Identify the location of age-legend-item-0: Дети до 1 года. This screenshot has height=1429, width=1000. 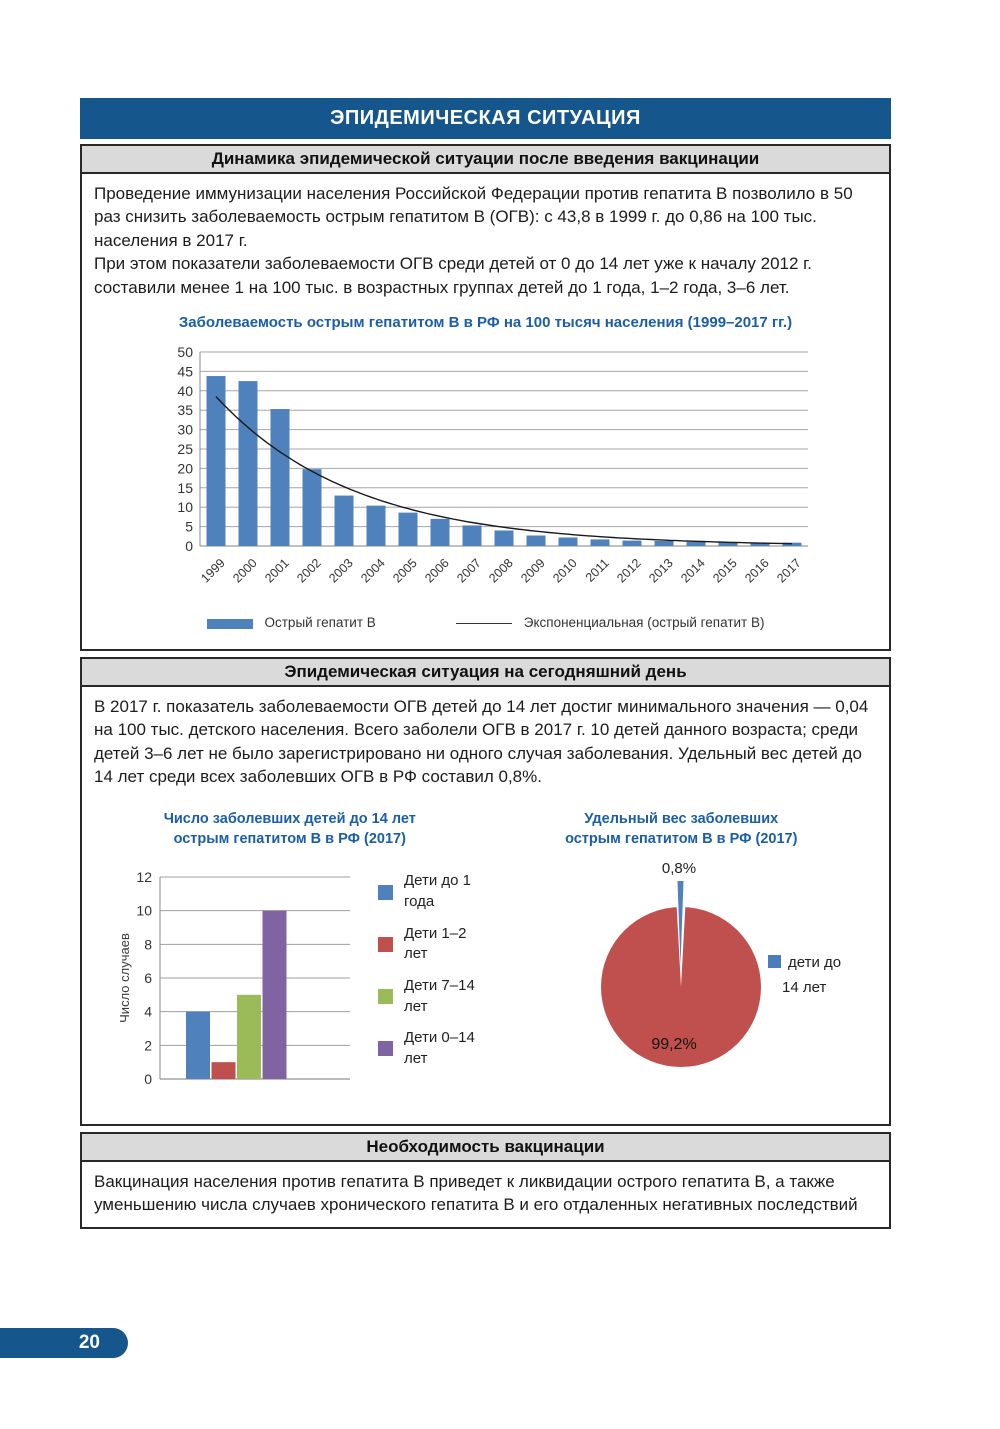
(432, 891).